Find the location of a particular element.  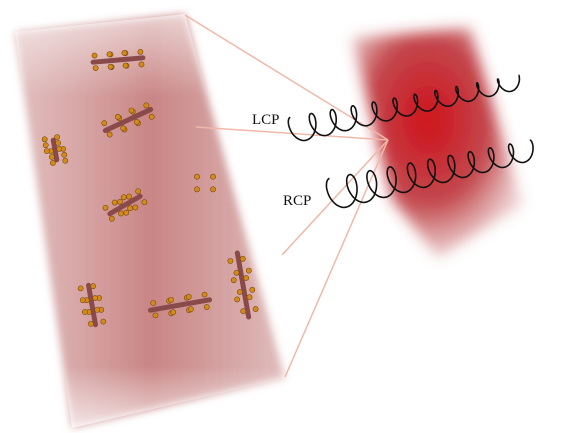

lcp-label: LCP is located at coordinates (266, 120).